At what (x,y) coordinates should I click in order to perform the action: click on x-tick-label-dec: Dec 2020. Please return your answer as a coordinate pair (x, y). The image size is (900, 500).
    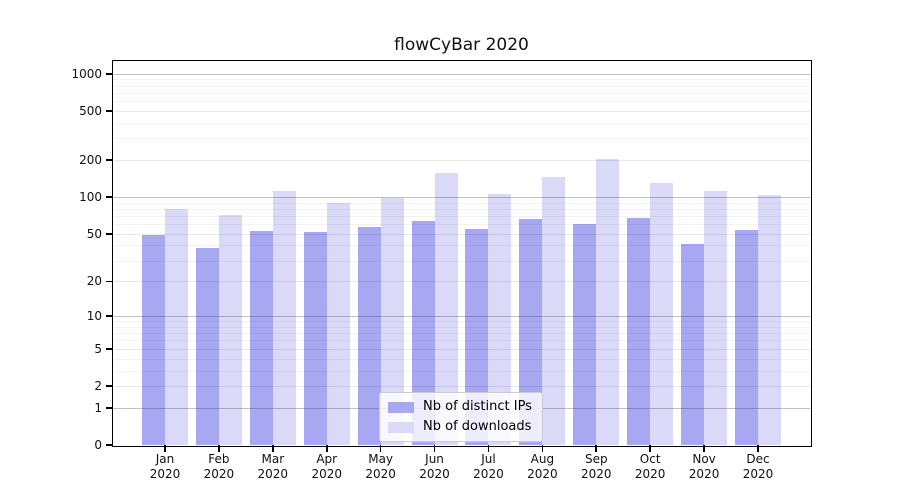
    Looking at the image, I should click on (758, 467).